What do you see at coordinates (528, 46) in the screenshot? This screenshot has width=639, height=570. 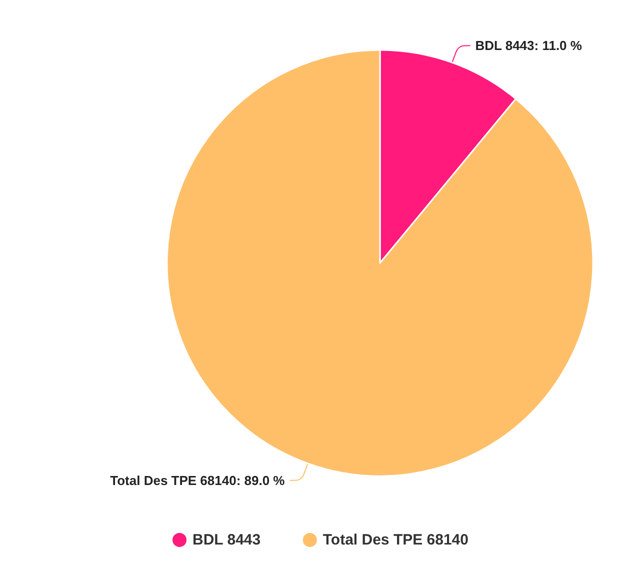 I see `data-label: BDL 8443: 11.0 %` at bounding box center [528, 46].